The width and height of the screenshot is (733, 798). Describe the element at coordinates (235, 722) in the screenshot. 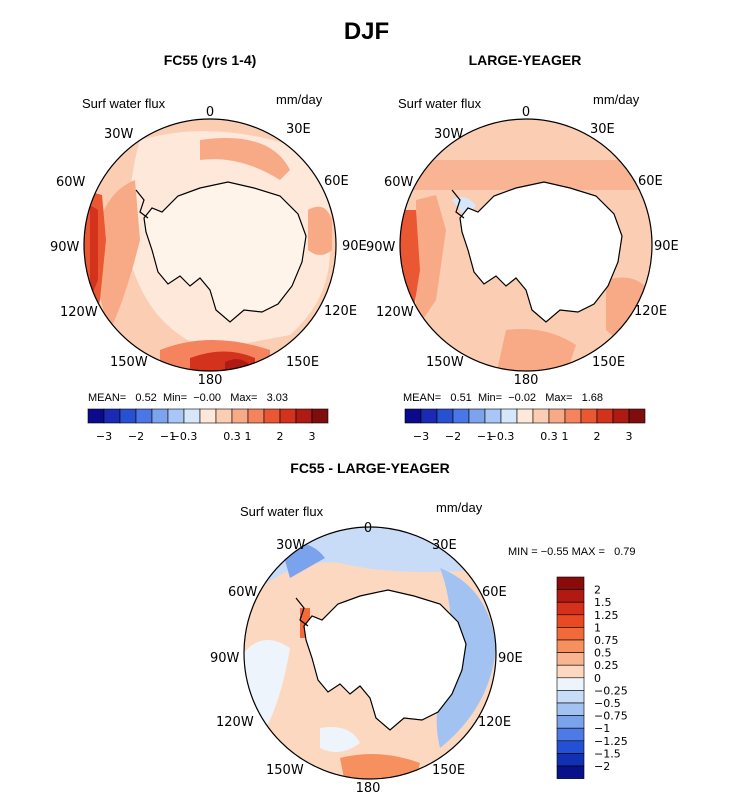

I see `panel-3-lon-label: 120W` at that location.